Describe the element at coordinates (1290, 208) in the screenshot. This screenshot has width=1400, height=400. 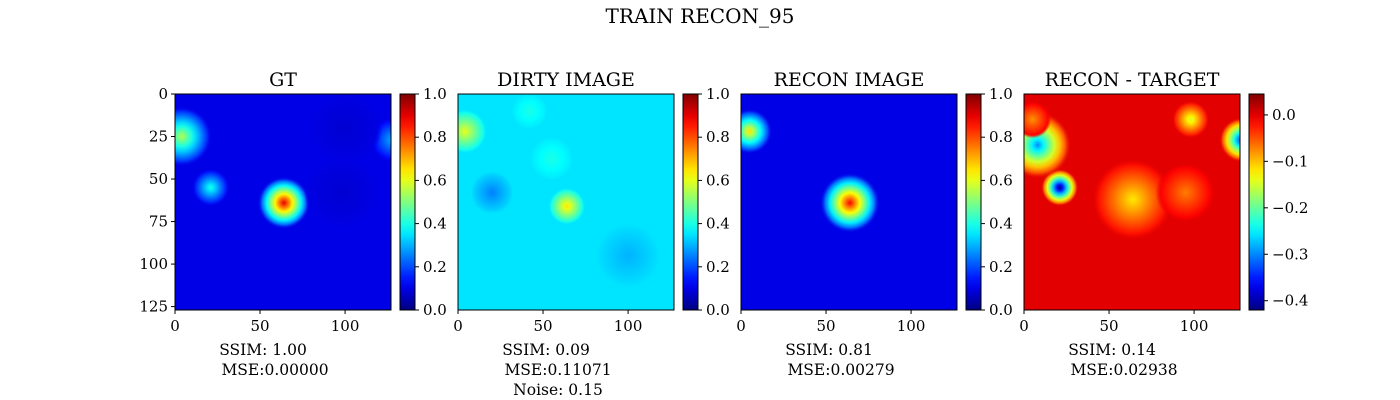
I see `colorbar-tick-label: −0.2` at that location.